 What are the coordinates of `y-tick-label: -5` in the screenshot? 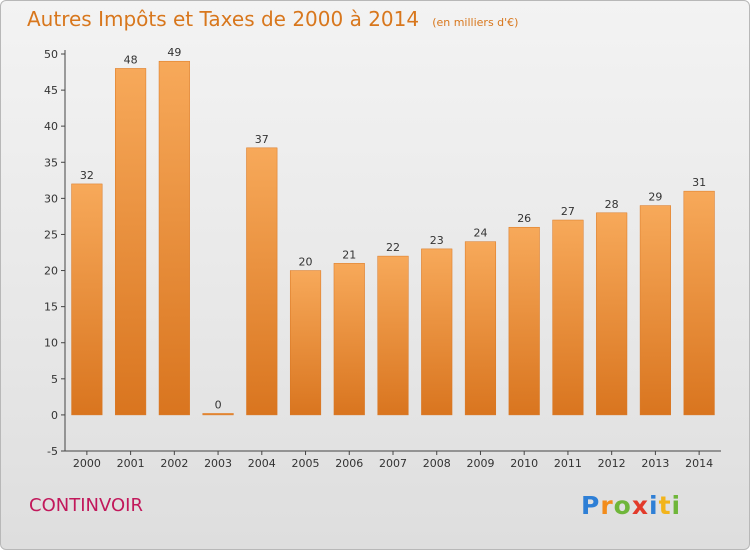 It's located at (52, 451).